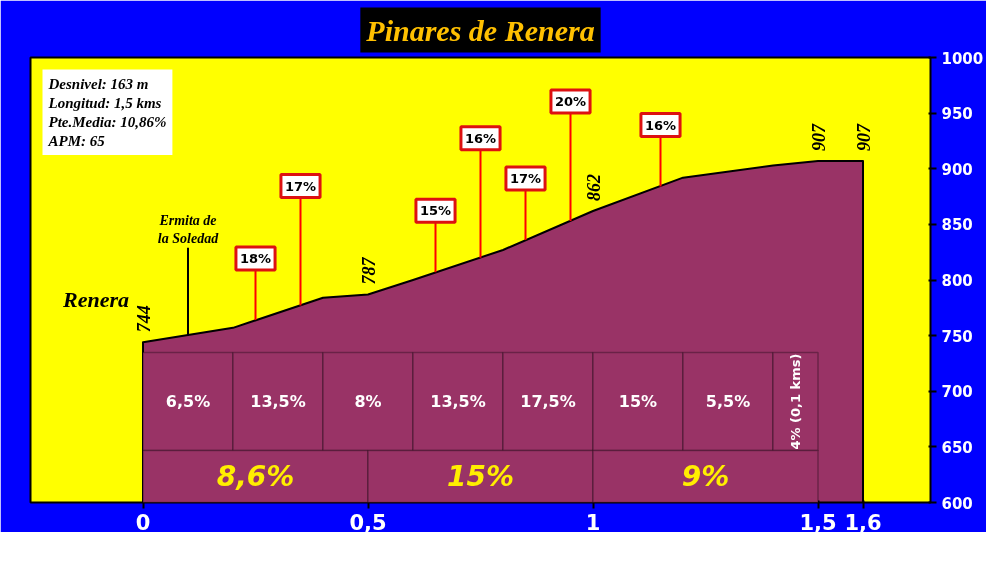  I want to click on y-tick-label: 750, so click(957, 336).